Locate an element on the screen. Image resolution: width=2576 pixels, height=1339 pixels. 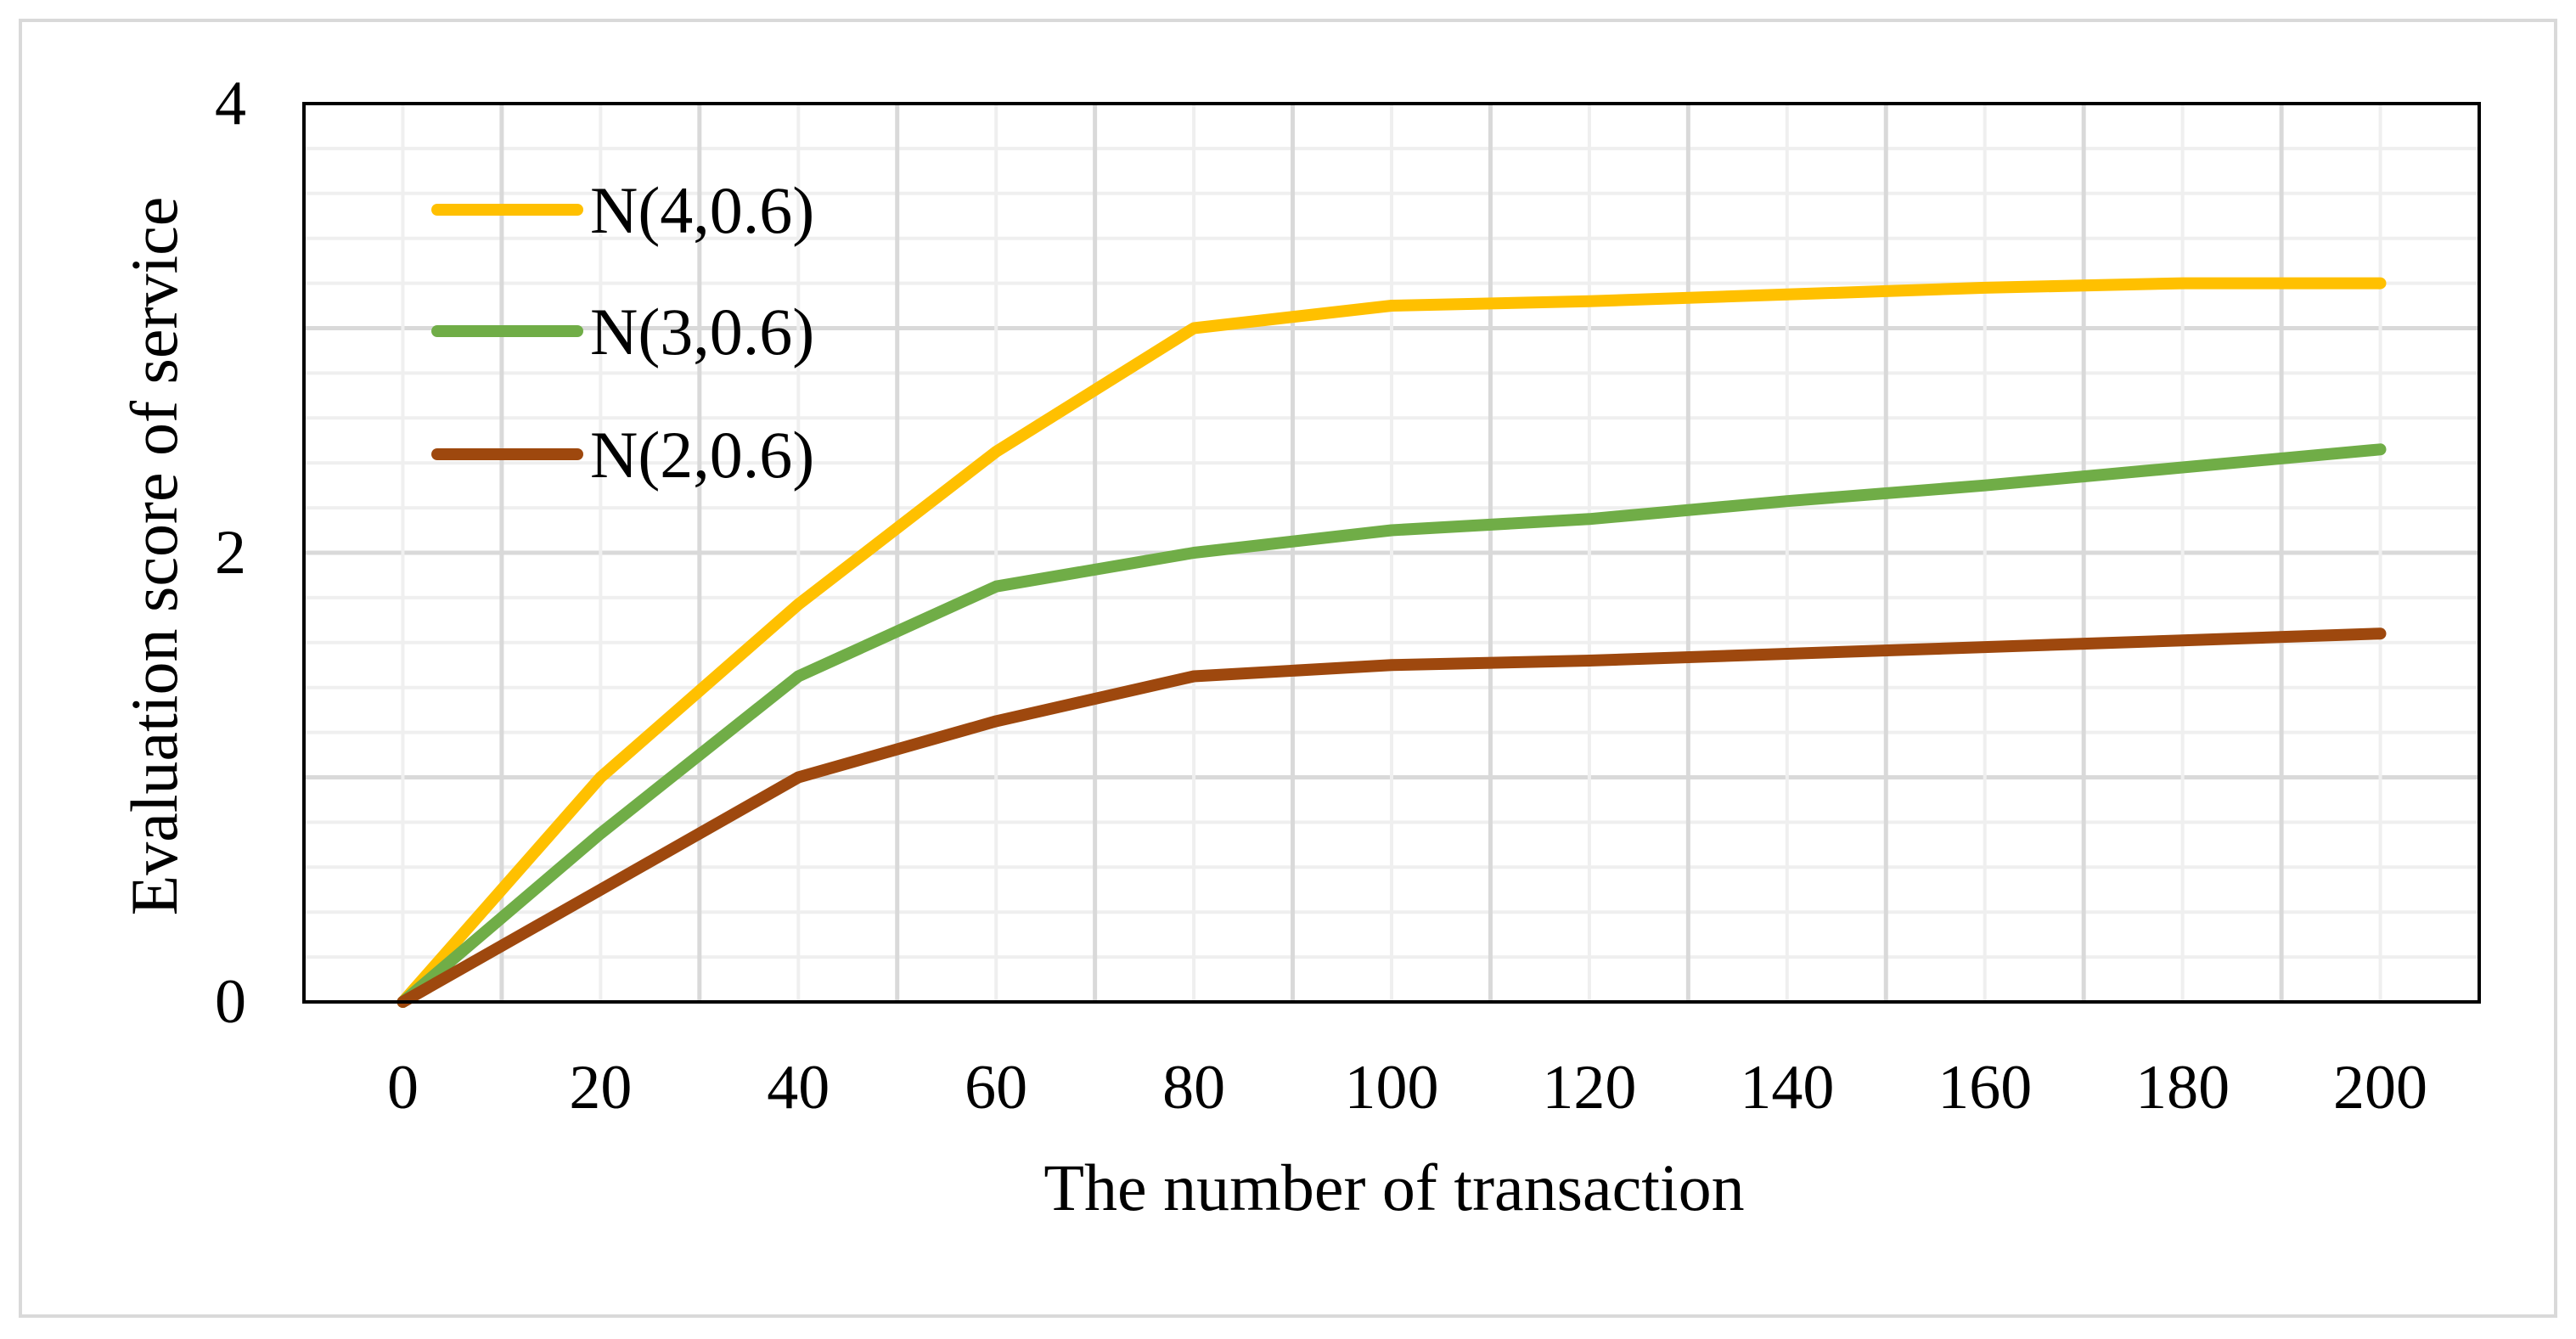
legend-label-3: N(2,0.6) is located at coordinates (702, 455).